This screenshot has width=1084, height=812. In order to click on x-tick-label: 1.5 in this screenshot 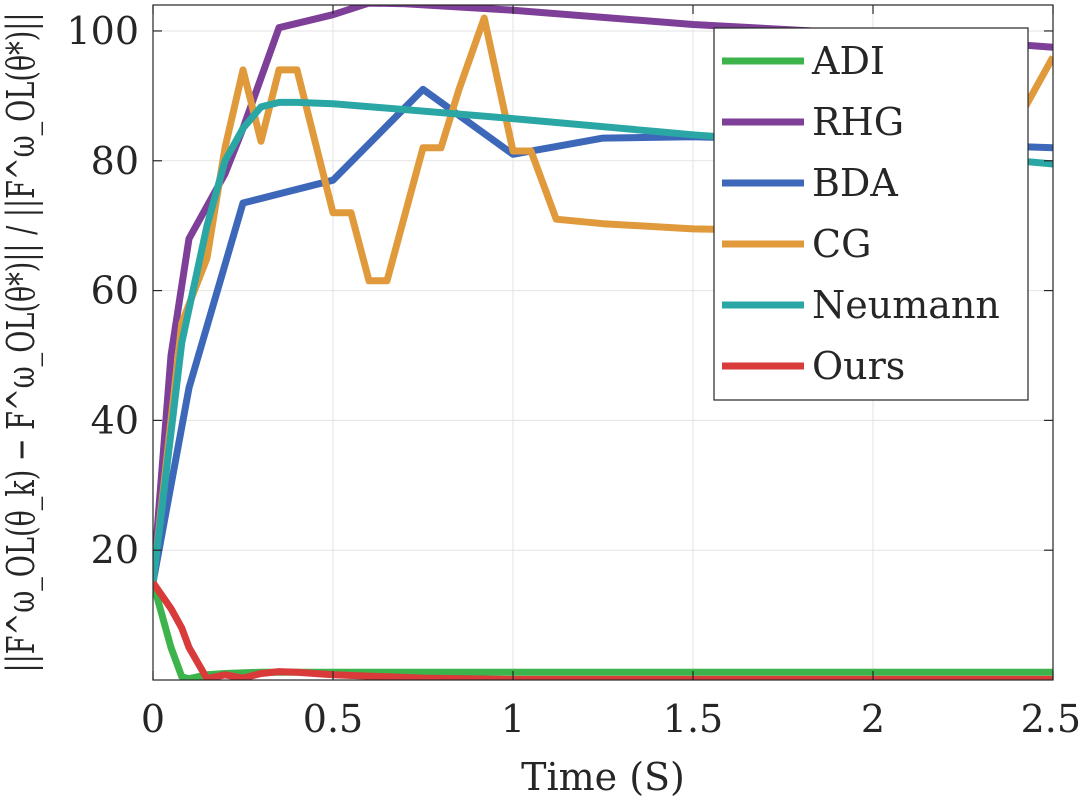, I will do `click(693, 719)`.